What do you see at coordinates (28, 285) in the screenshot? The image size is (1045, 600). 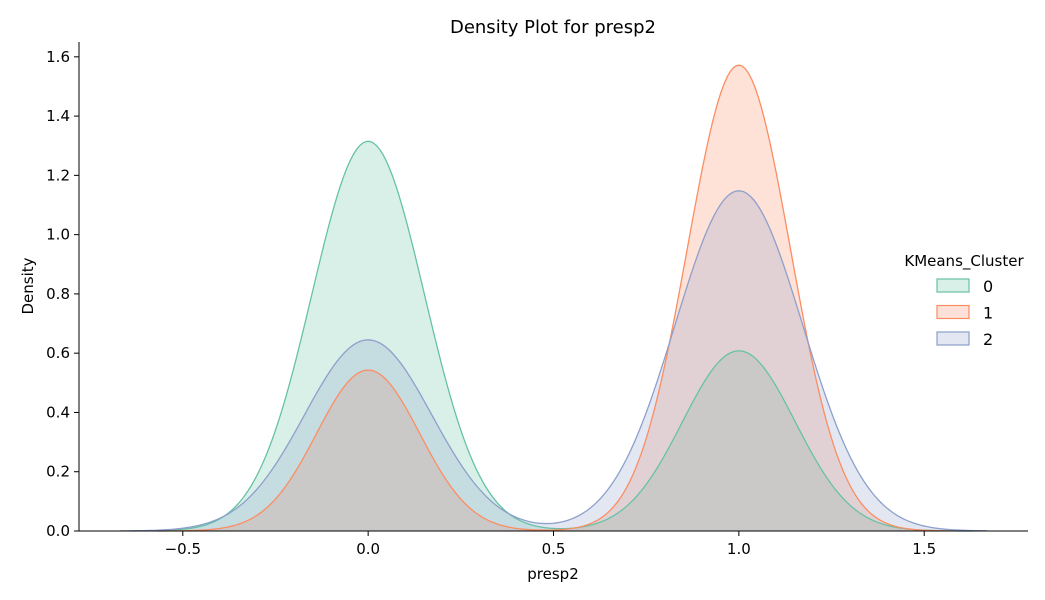 I see `y-axis-label: Density` at bounding box center [28, 285].